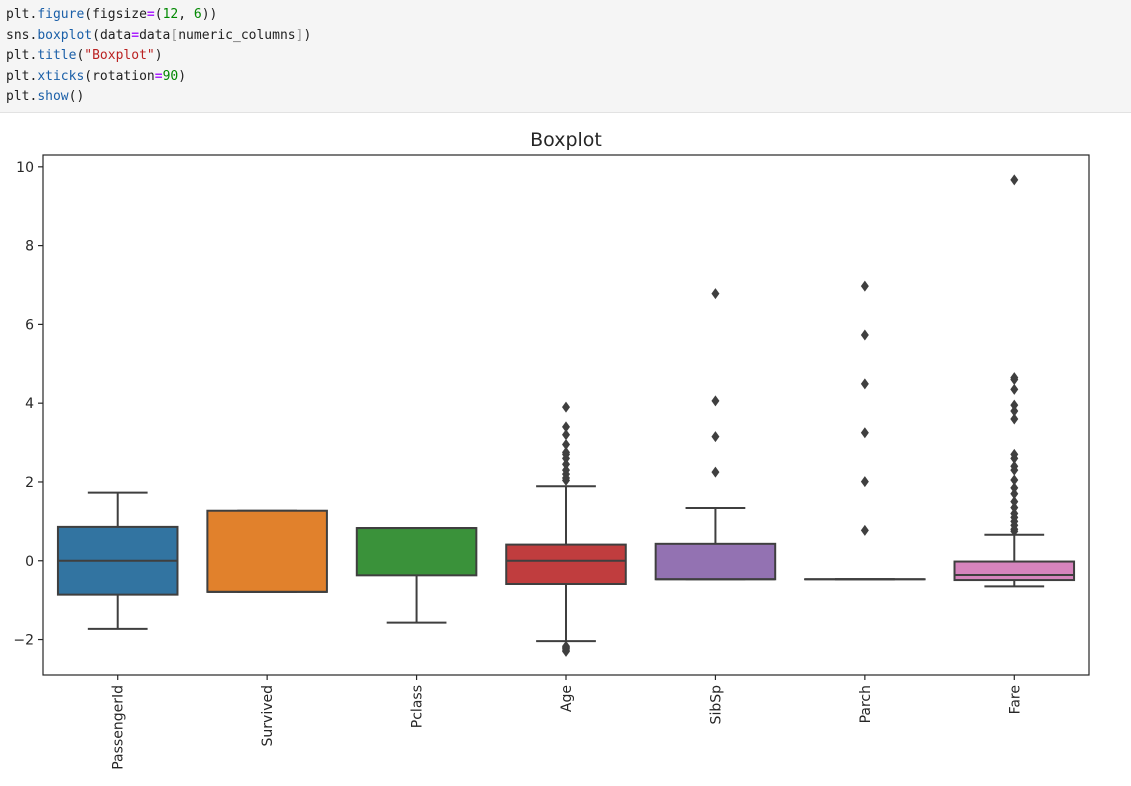  Describe the element at coordinates (119, 55) in the screenshot. I see `code-token: "Boxplot"` at that location.